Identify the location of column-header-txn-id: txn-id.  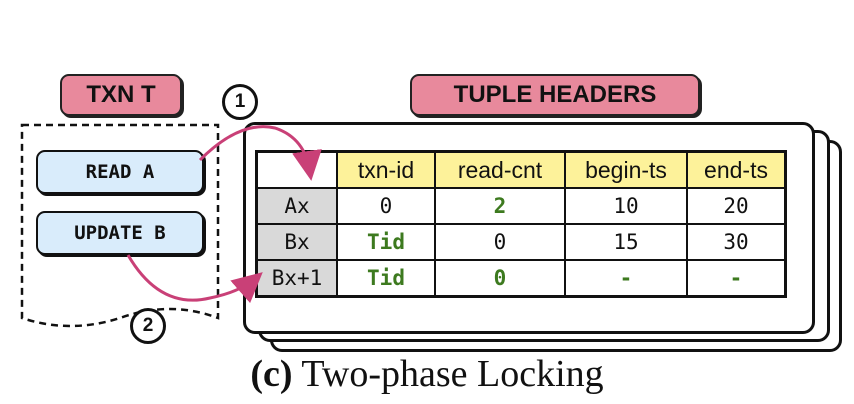
(386, 169).